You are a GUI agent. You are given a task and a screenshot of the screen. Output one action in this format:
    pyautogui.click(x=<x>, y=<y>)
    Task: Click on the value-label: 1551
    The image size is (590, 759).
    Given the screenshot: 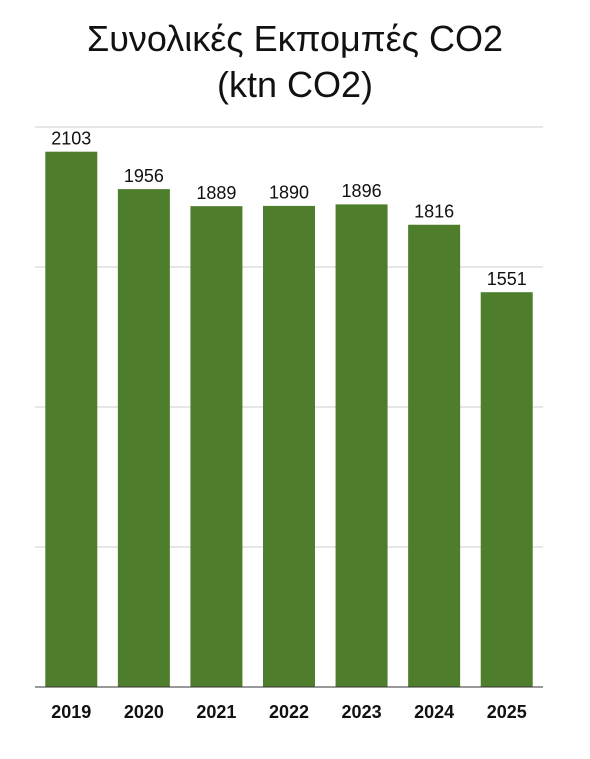 What is the action you would take?
    pyautogui.click(x=507, y=279)
    